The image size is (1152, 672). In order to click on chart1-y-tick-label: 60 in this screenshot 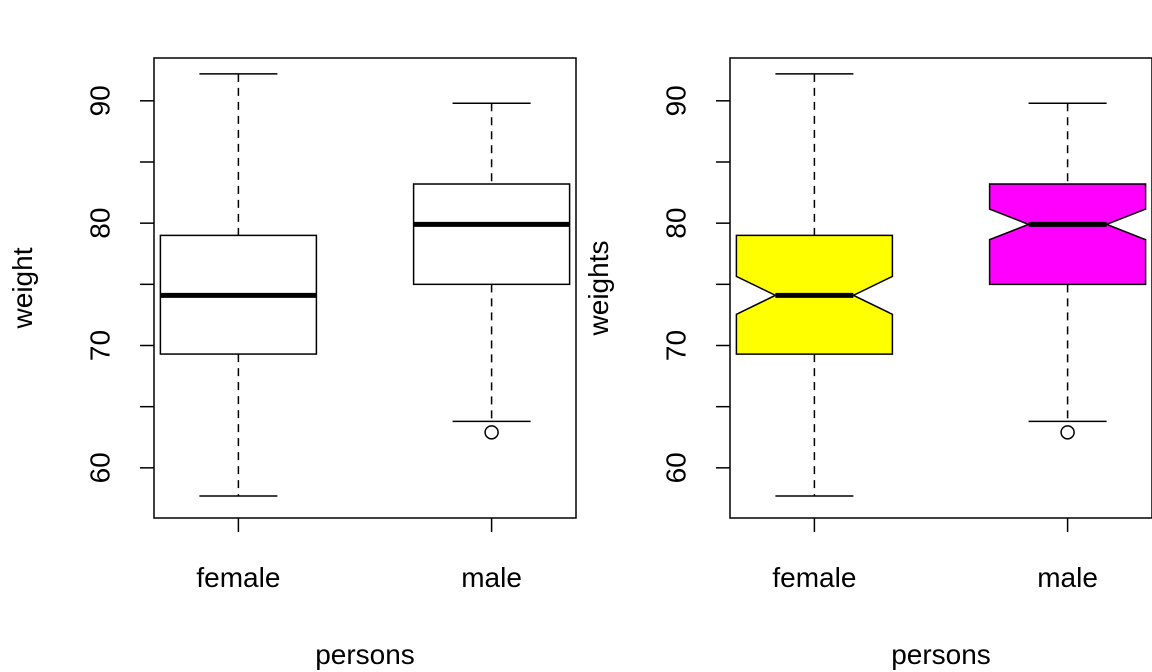, I will do `click(99, 467)`.